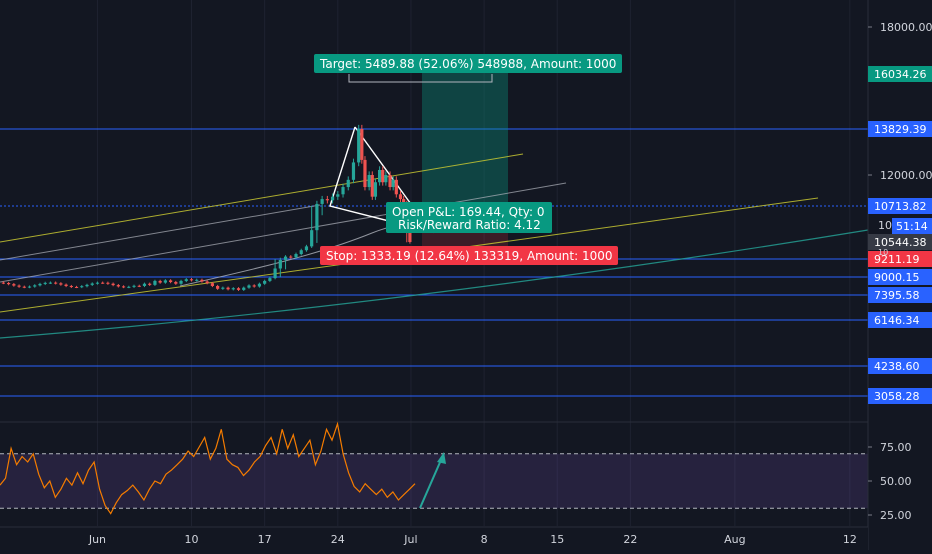 The image size is (932, 554). Describe the element at coordinates (208, 468) in the screenshot. I see `rsi-line` at that location.